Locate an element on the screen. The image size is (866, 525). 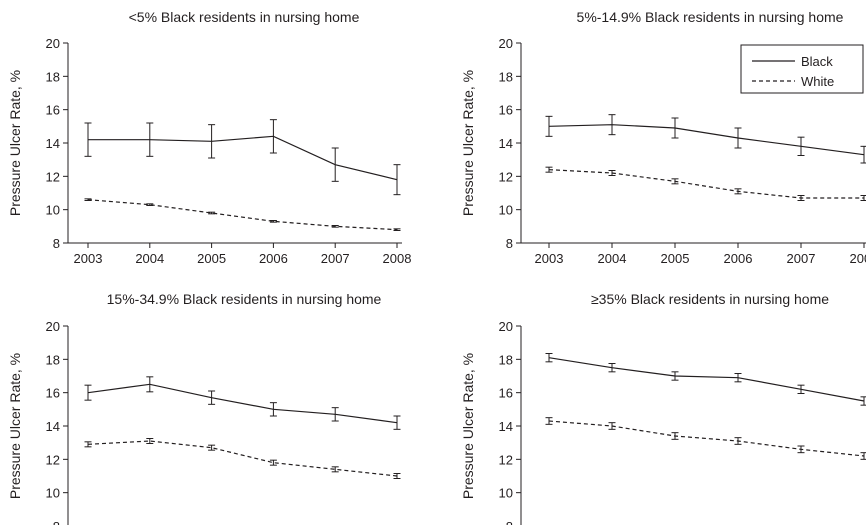
legend-label-black: Black is located at coordinates (817, 61).